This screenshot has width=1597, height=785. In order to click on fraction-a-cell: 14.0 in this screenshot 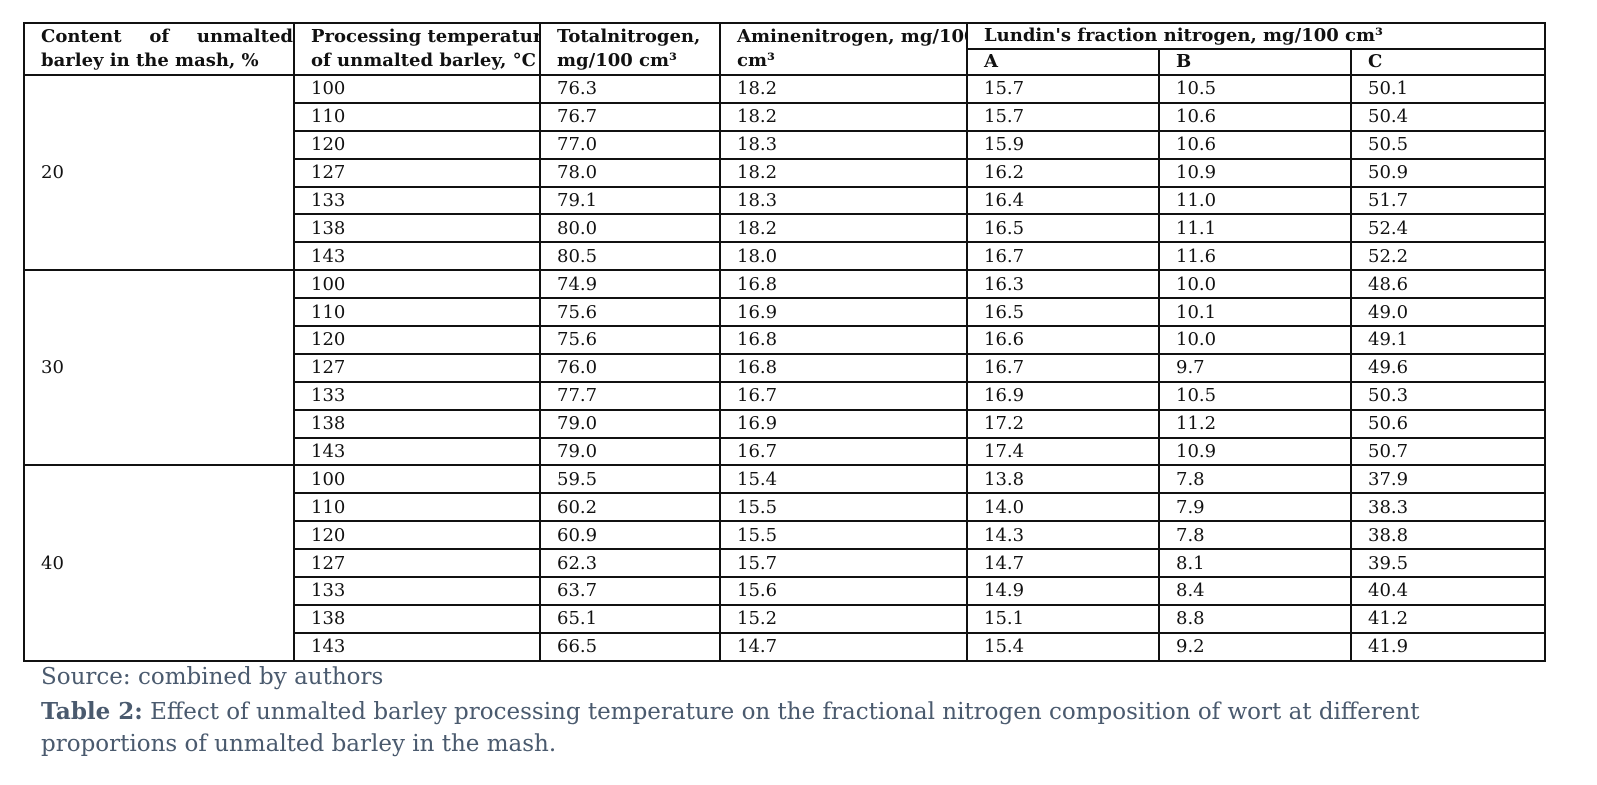, I will do `click(1063, 507)`.